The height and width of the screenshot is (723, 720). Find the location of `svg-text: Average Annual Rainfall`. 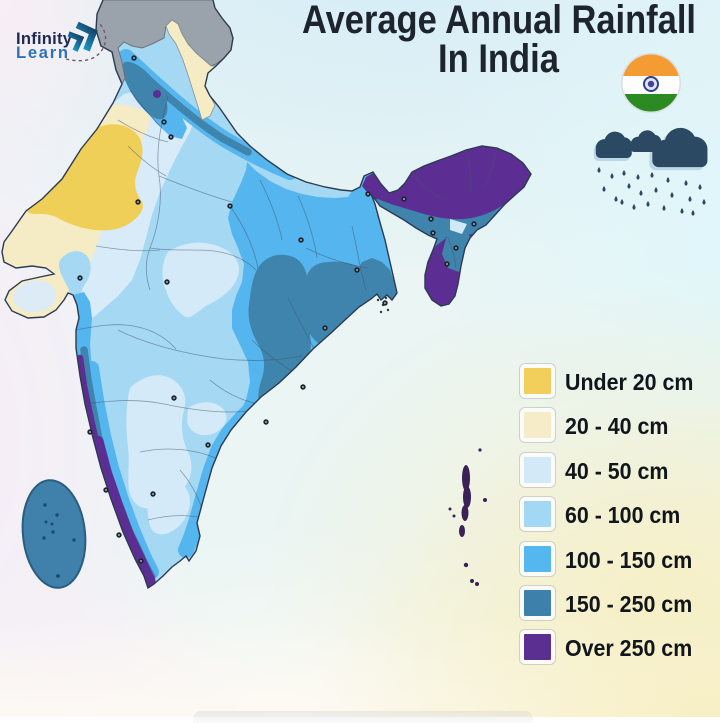

svg-text: Average Annual Rainfall is located at coordinates (499, 21).